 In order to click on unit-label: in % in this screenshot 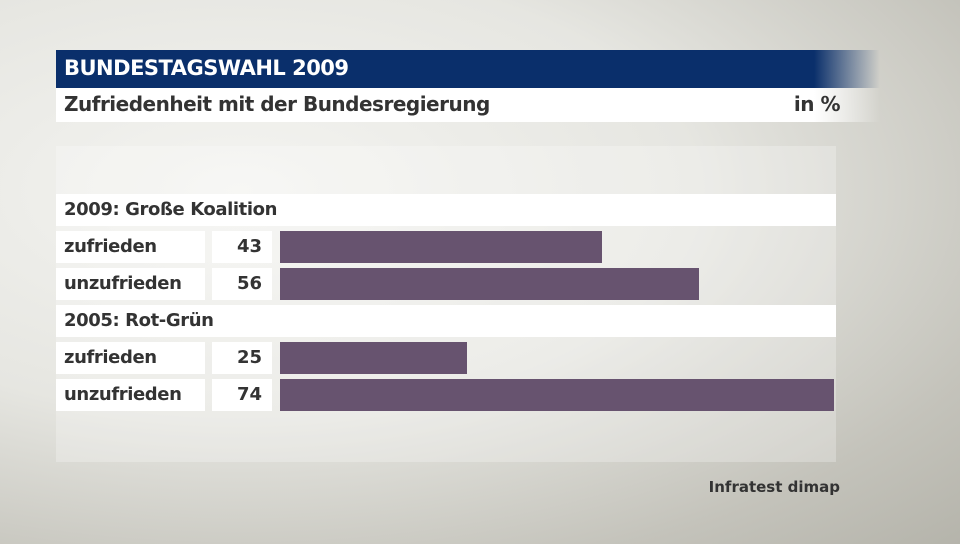, I will do `click(817, 104)`.